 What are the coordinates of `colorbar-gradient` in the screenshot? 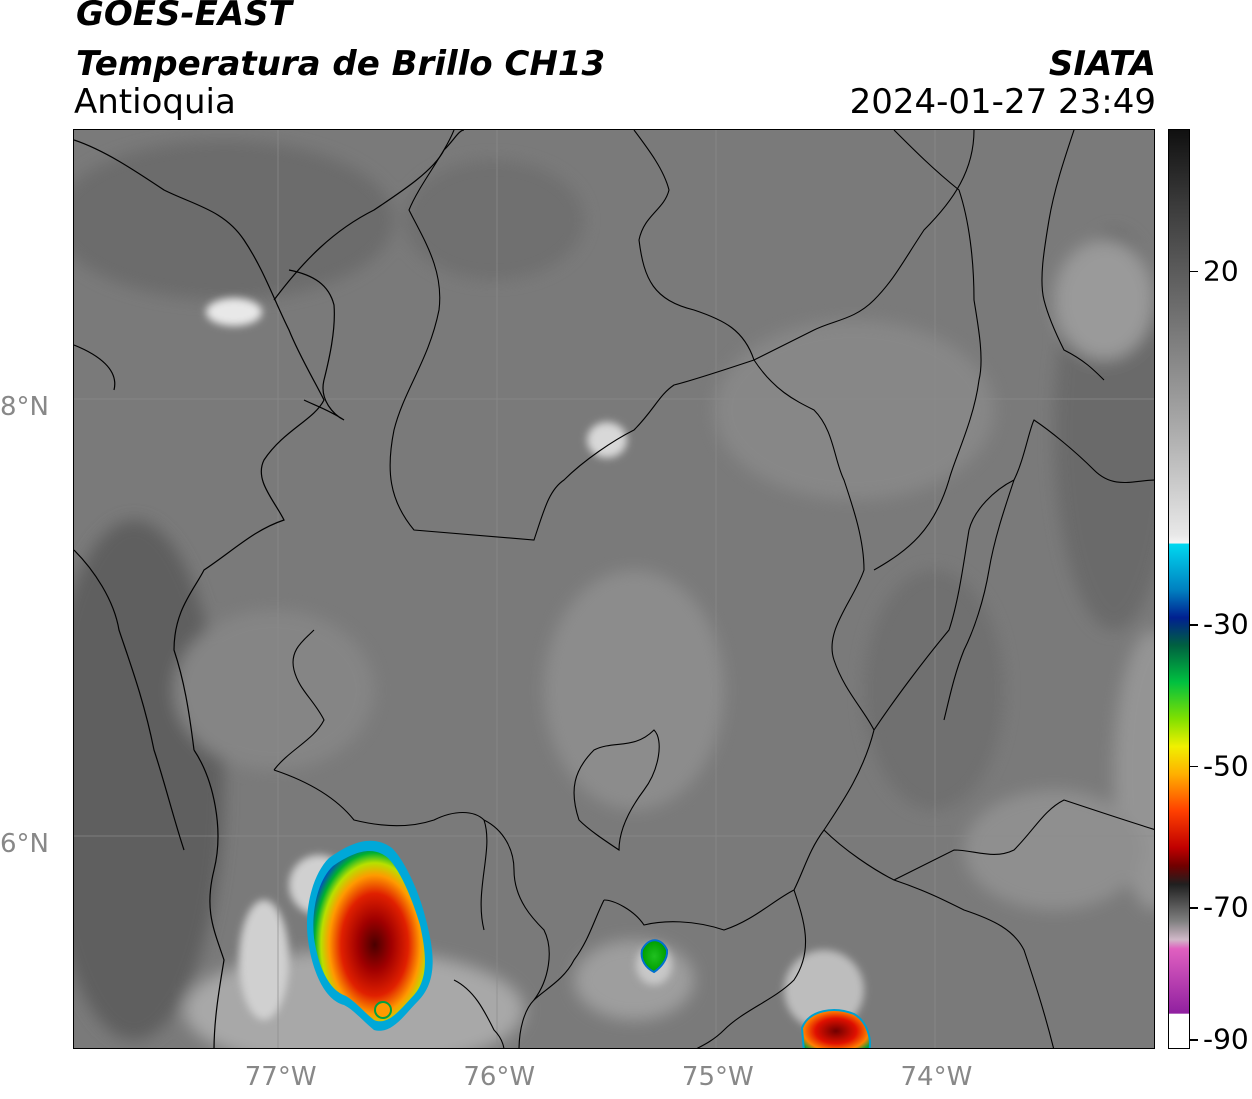 It's located at (1179, 589).